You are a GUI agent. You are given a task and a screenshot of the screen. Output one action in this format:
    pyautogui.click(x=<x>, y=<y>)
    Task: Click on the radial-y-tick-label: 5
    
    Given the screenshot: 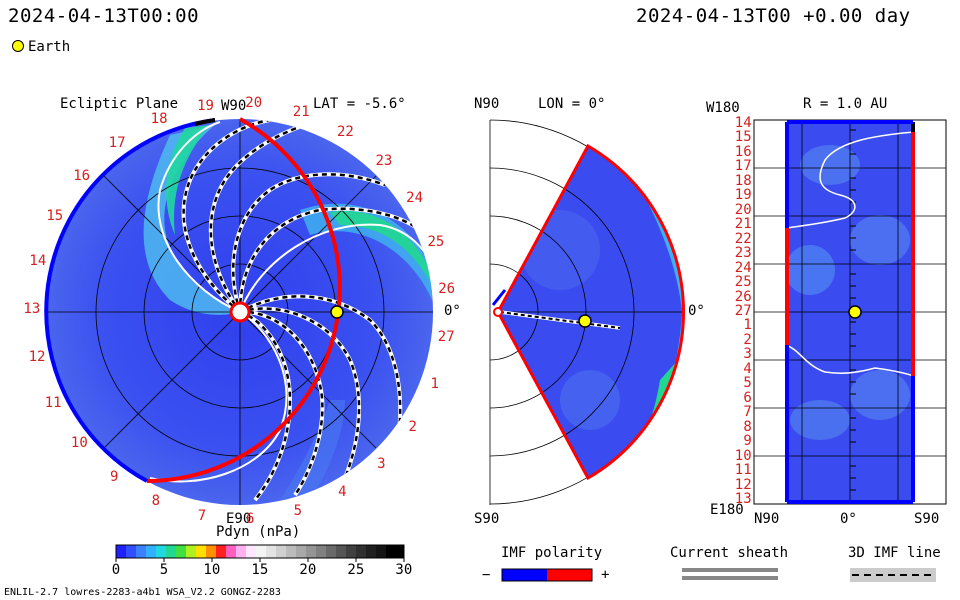 What is the action you would take?
    pyautogui.click(x=747, y=383)
    